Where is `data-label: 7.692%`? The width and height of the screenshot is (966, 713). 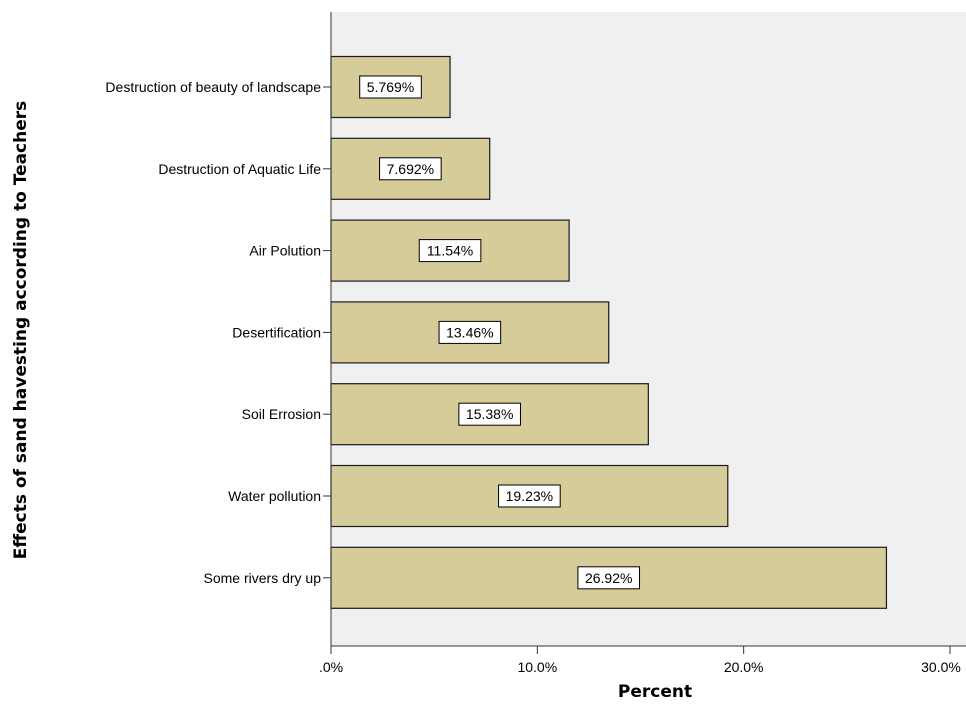
data-label: 7.692% is located at coordinates (410, 169).